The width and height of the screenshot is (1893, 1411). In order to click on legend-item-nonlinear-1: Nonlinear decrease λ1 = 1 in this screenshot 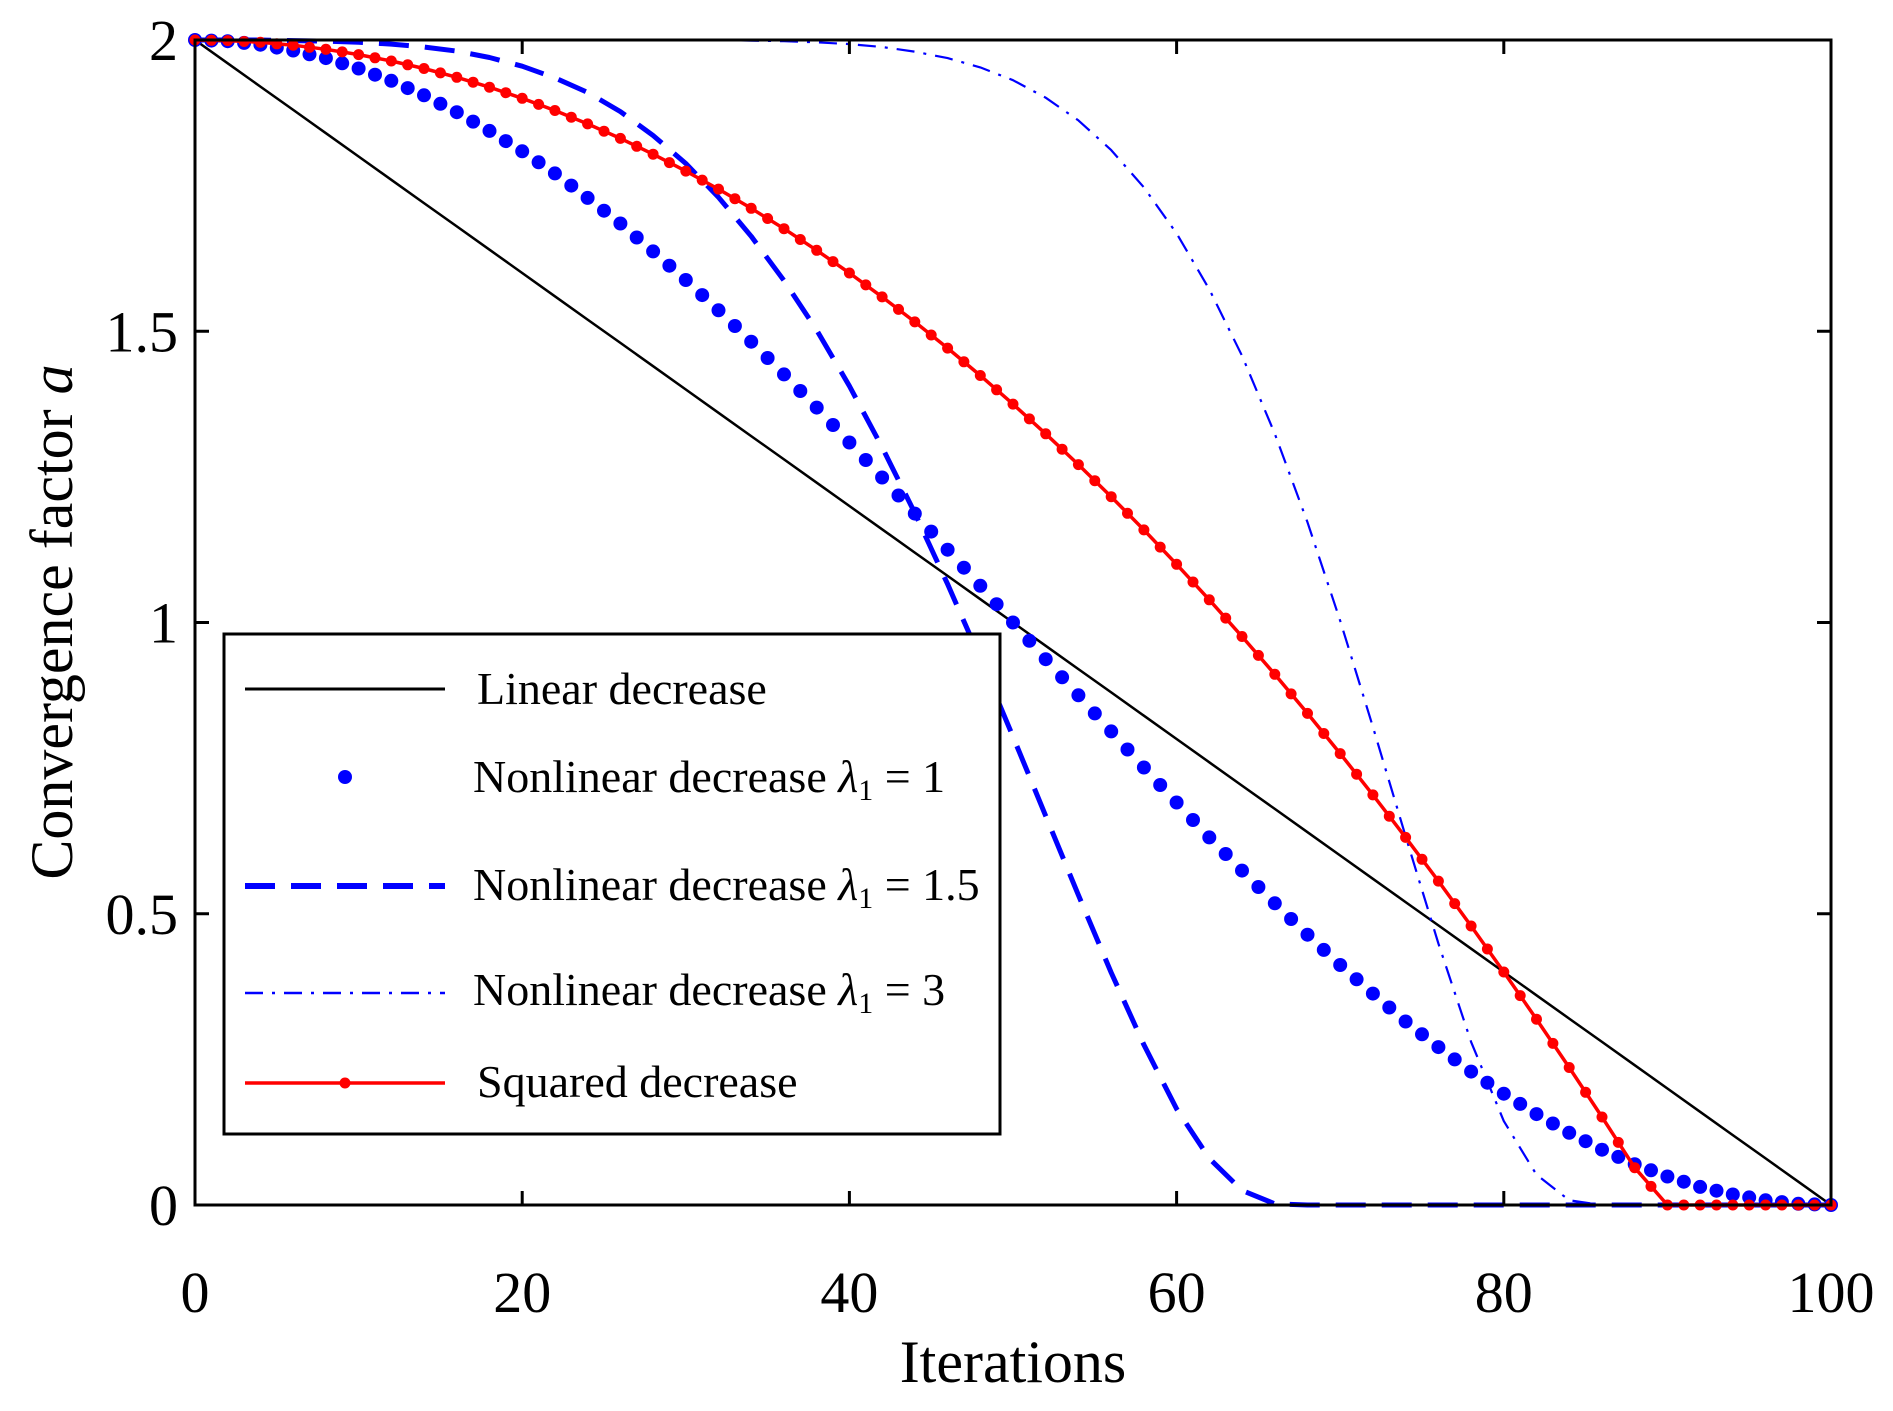, I will do `click(641, 779)`.